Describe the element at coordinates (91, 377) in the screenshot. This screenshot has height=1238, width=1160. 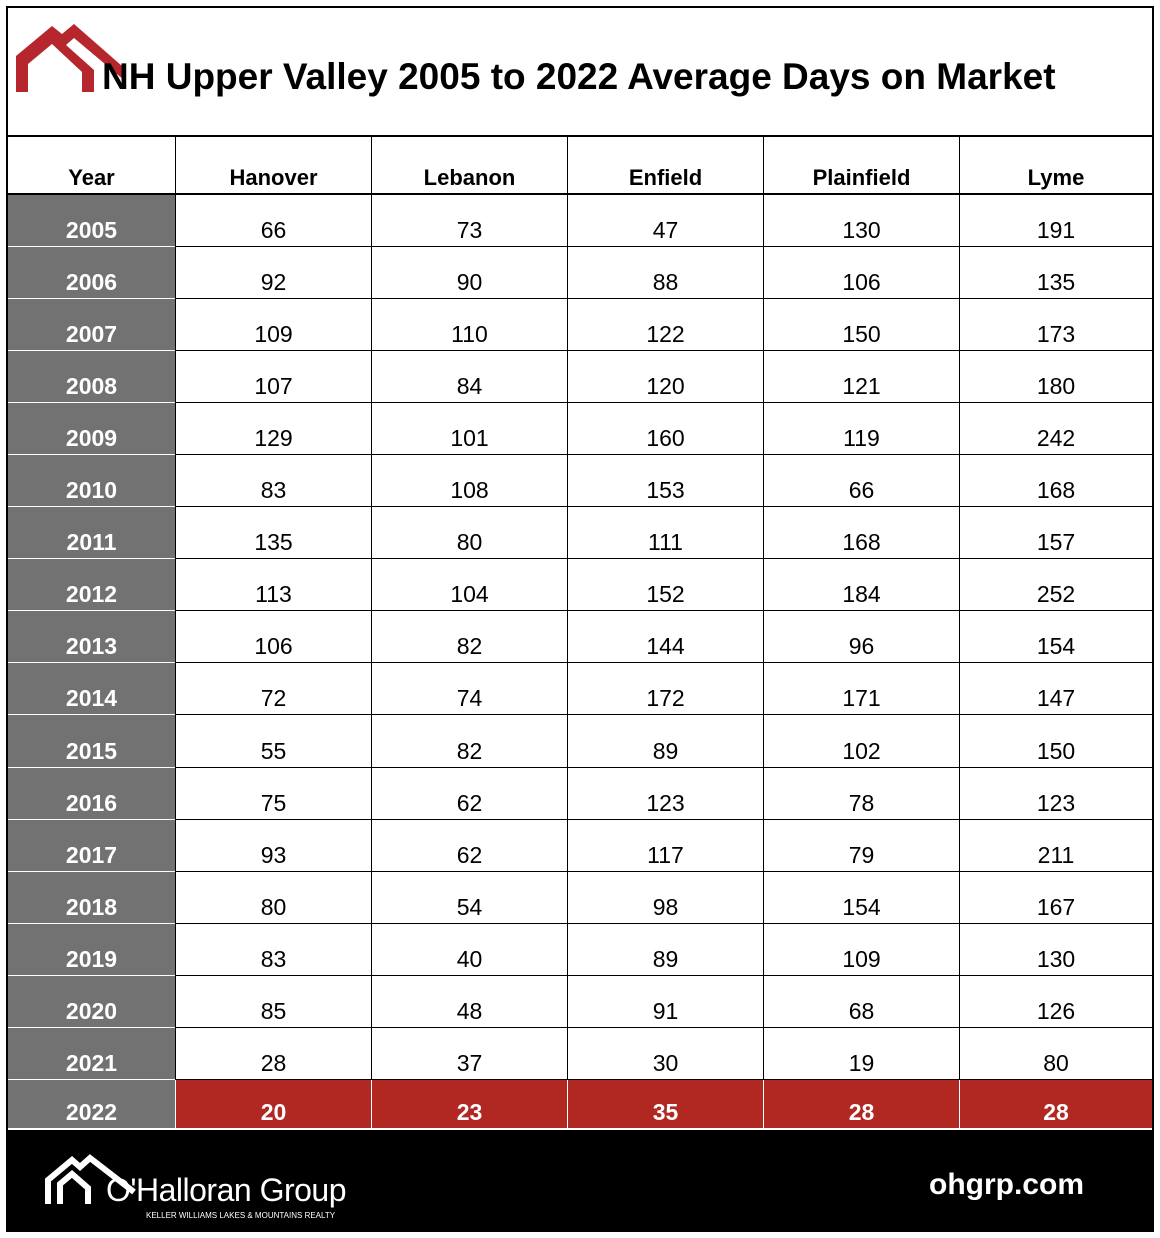
I see `year-cell: 2008` at that location.